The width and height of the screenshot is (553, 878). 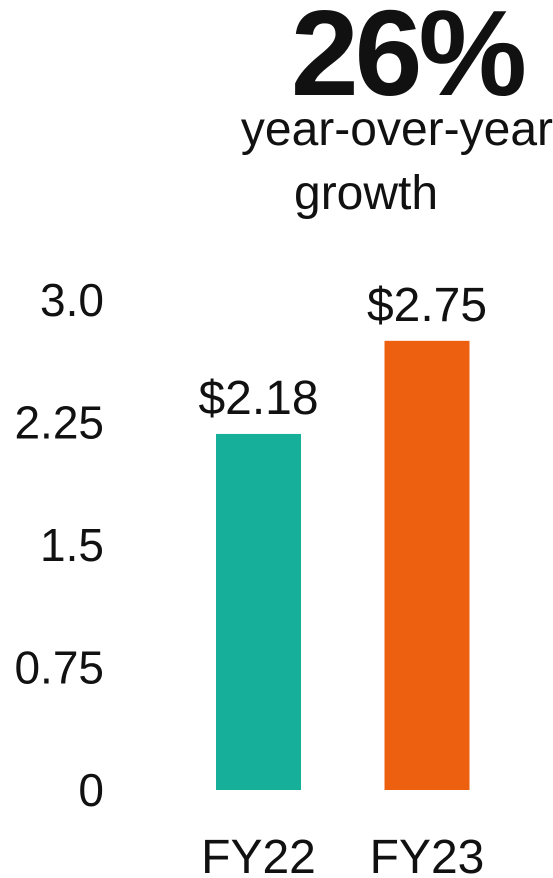 I want to click on y-tick-label: 0.75, so click(x=59, y=668).